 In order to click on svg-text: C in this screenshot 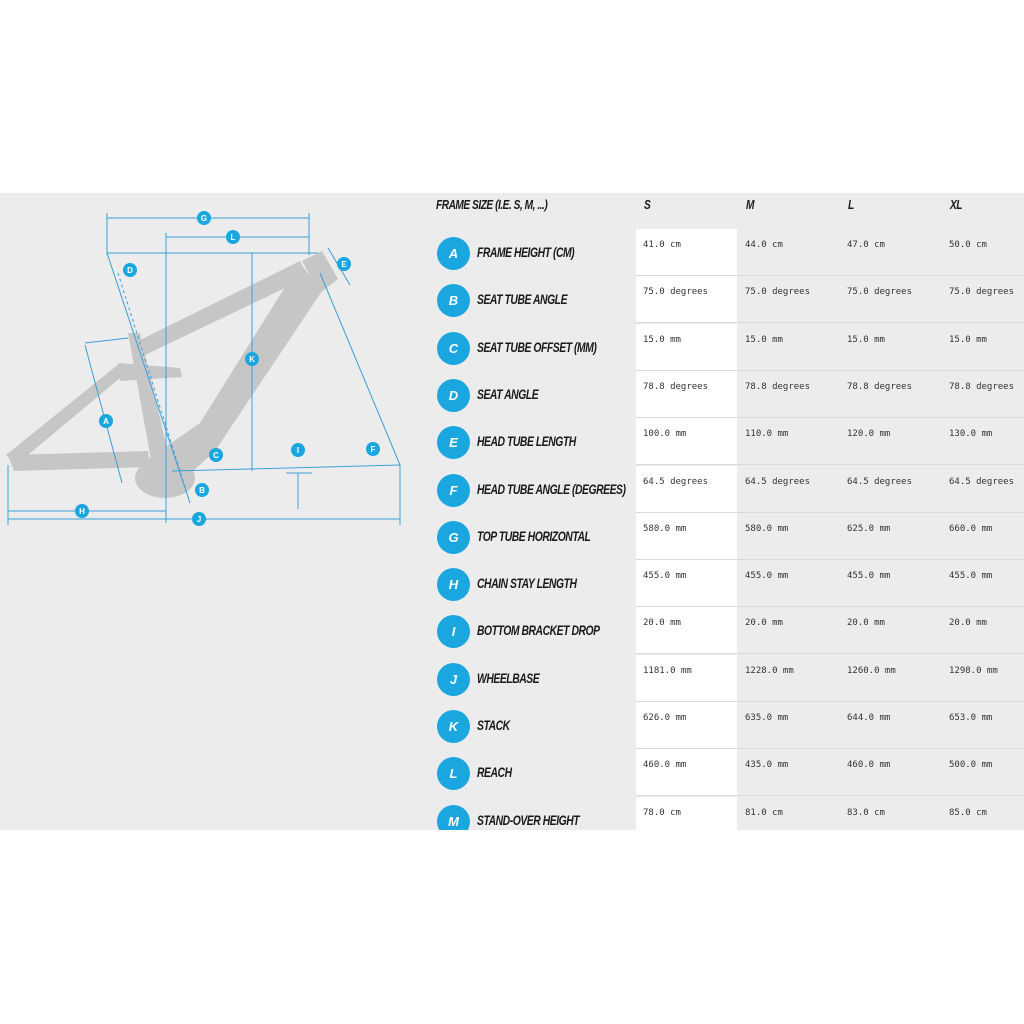, I will do `click(216, 455)`.